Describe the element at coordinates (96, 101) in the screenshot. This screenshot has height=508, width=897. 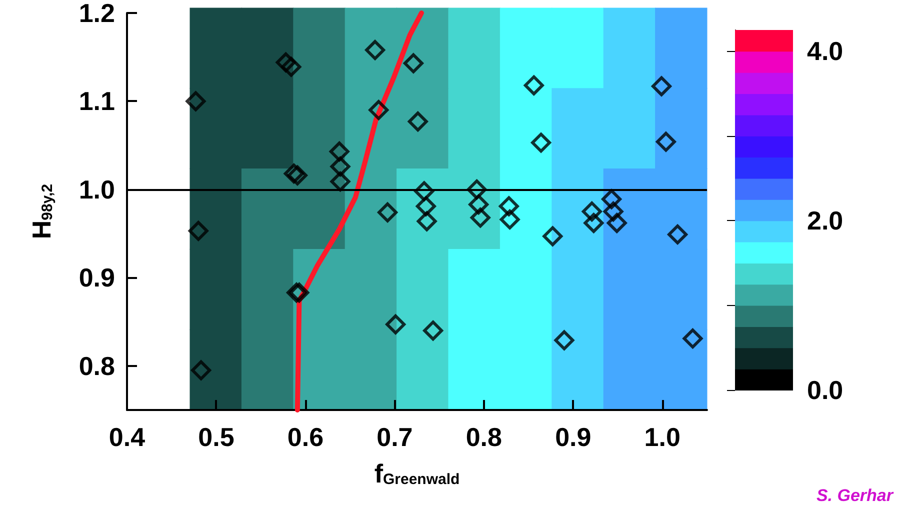
I see `y-tick-label: 1.1` at that location.